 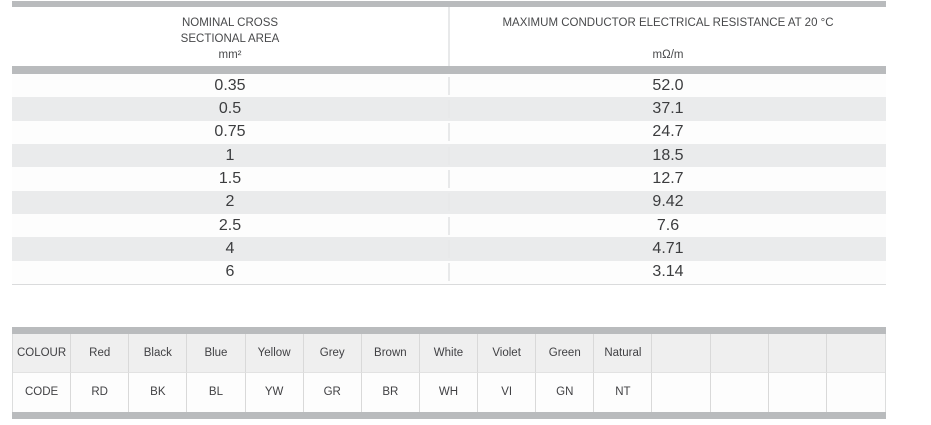 I want to click on colour-code-cell: GN, so click(x=565, y=392).